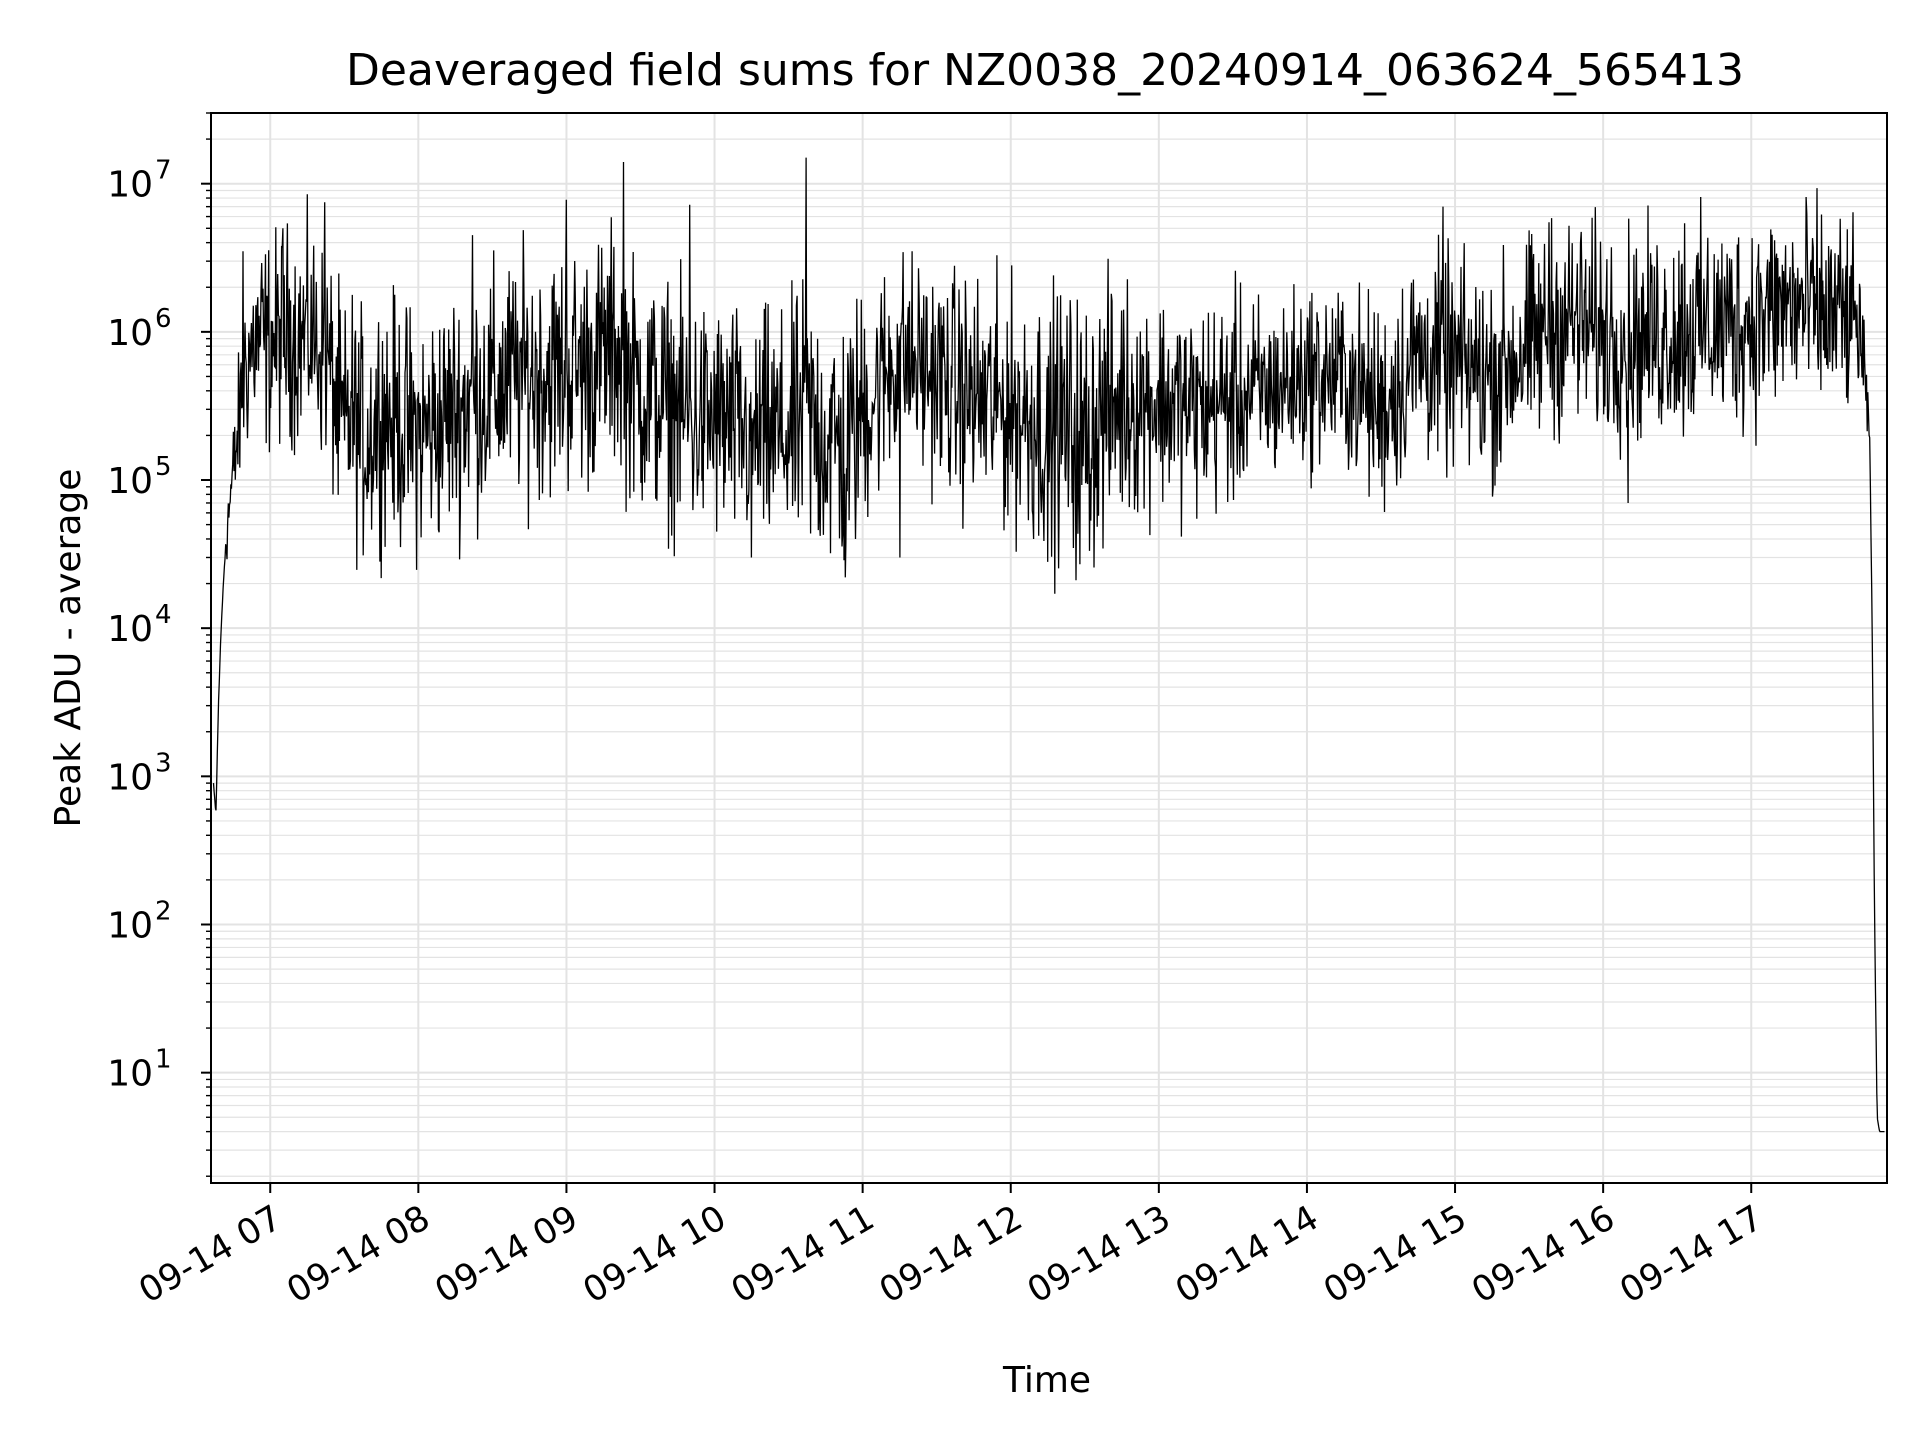 The image size is (1920, 1440). I want to click on y-tick-label-exponent: 1, so click(163, 1060).